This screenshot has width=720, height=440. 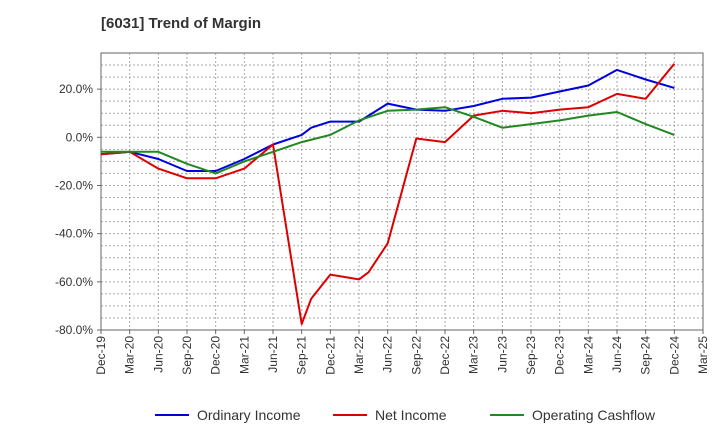 What do you see at coordinates (703, 355) in the screenshot?
I see `x-tick-label: Mar-25` at bounding box center [703, 355].